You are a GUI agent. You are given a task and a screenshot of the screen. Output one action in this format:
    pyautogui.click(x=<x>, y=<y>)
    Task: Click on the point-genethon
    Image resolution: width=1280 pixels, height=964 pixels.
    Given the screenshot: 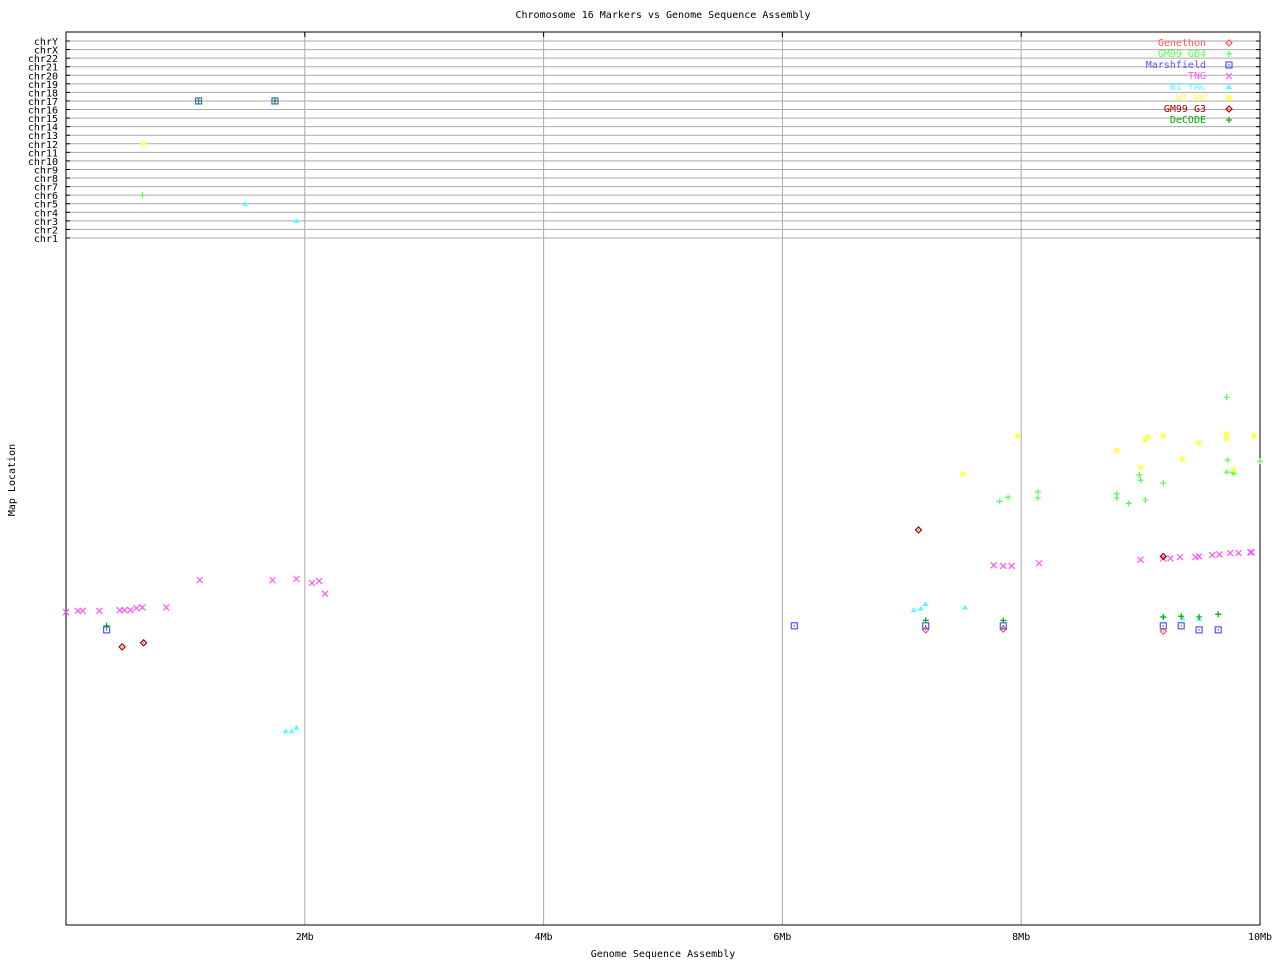 What is the action you would take?
    pyautogui.click(x=925, y=630)
    